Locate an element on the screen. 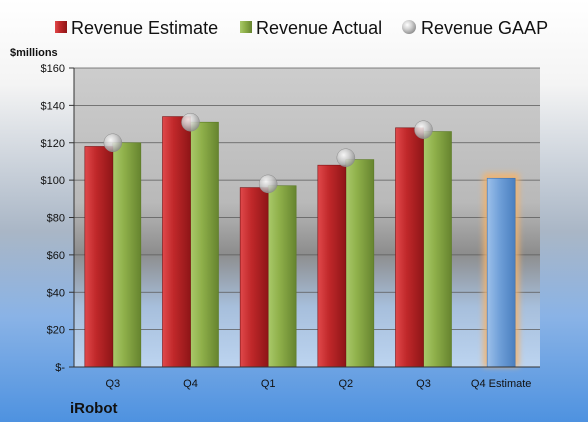 This screenshot has height=422, width=588. y-tick-label: $80 is located at coordinates (56, 219).